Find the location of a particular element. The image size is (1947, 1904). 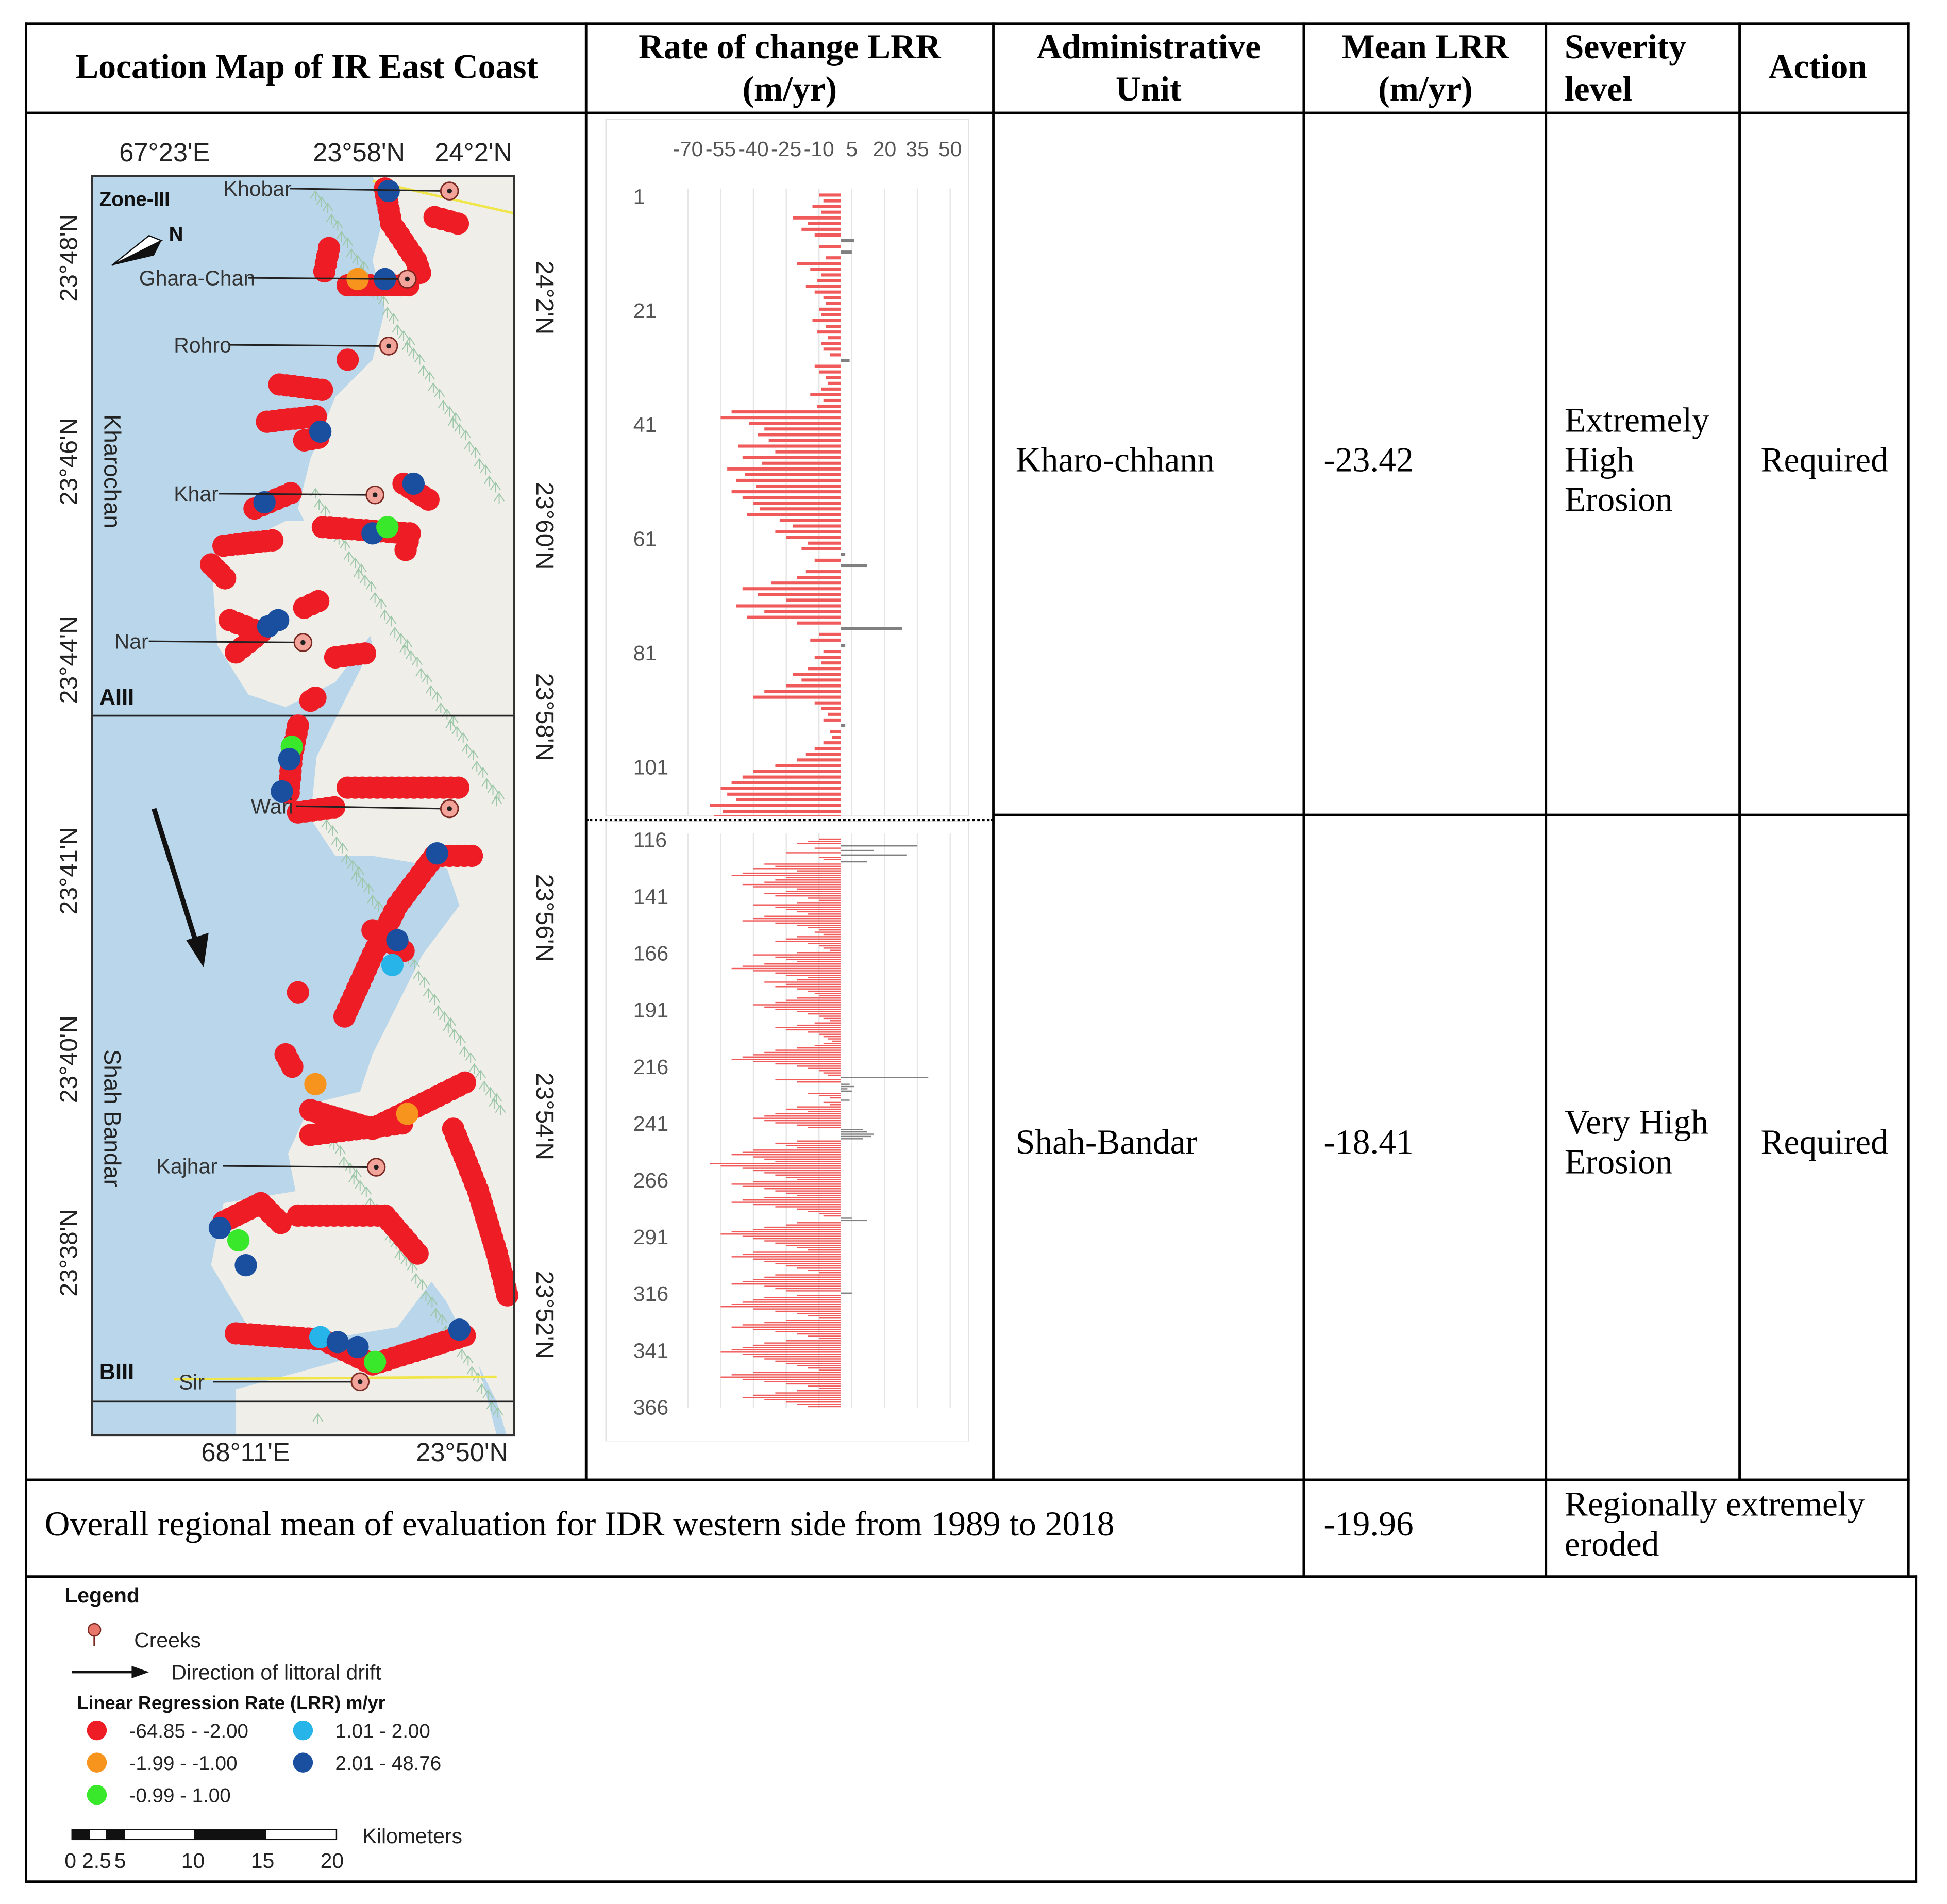

scale-tick-label: 2.5 is located at coordinates (96, 1861).